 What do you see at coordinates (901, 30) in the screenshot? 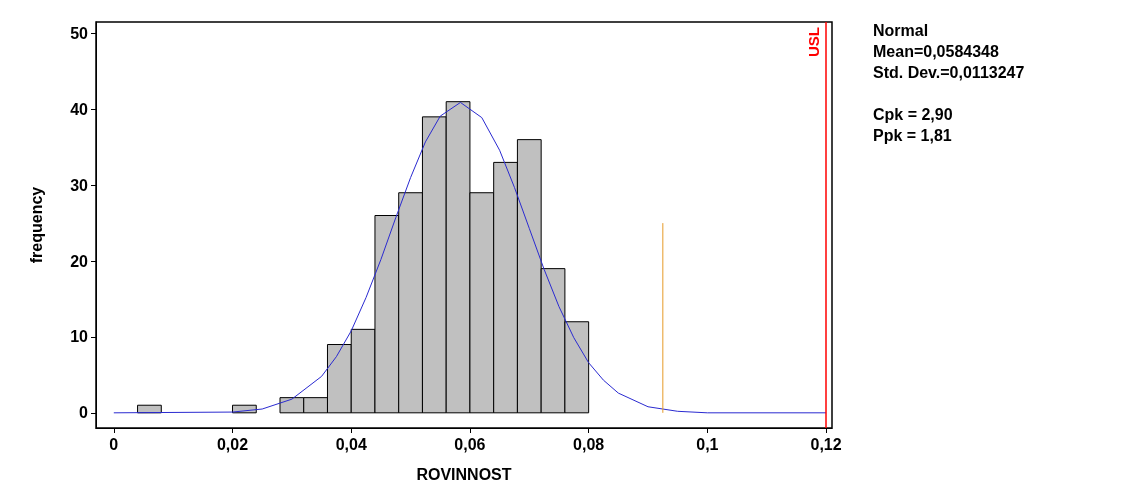
I see `text: Normal` at bounding box center [901, 30].